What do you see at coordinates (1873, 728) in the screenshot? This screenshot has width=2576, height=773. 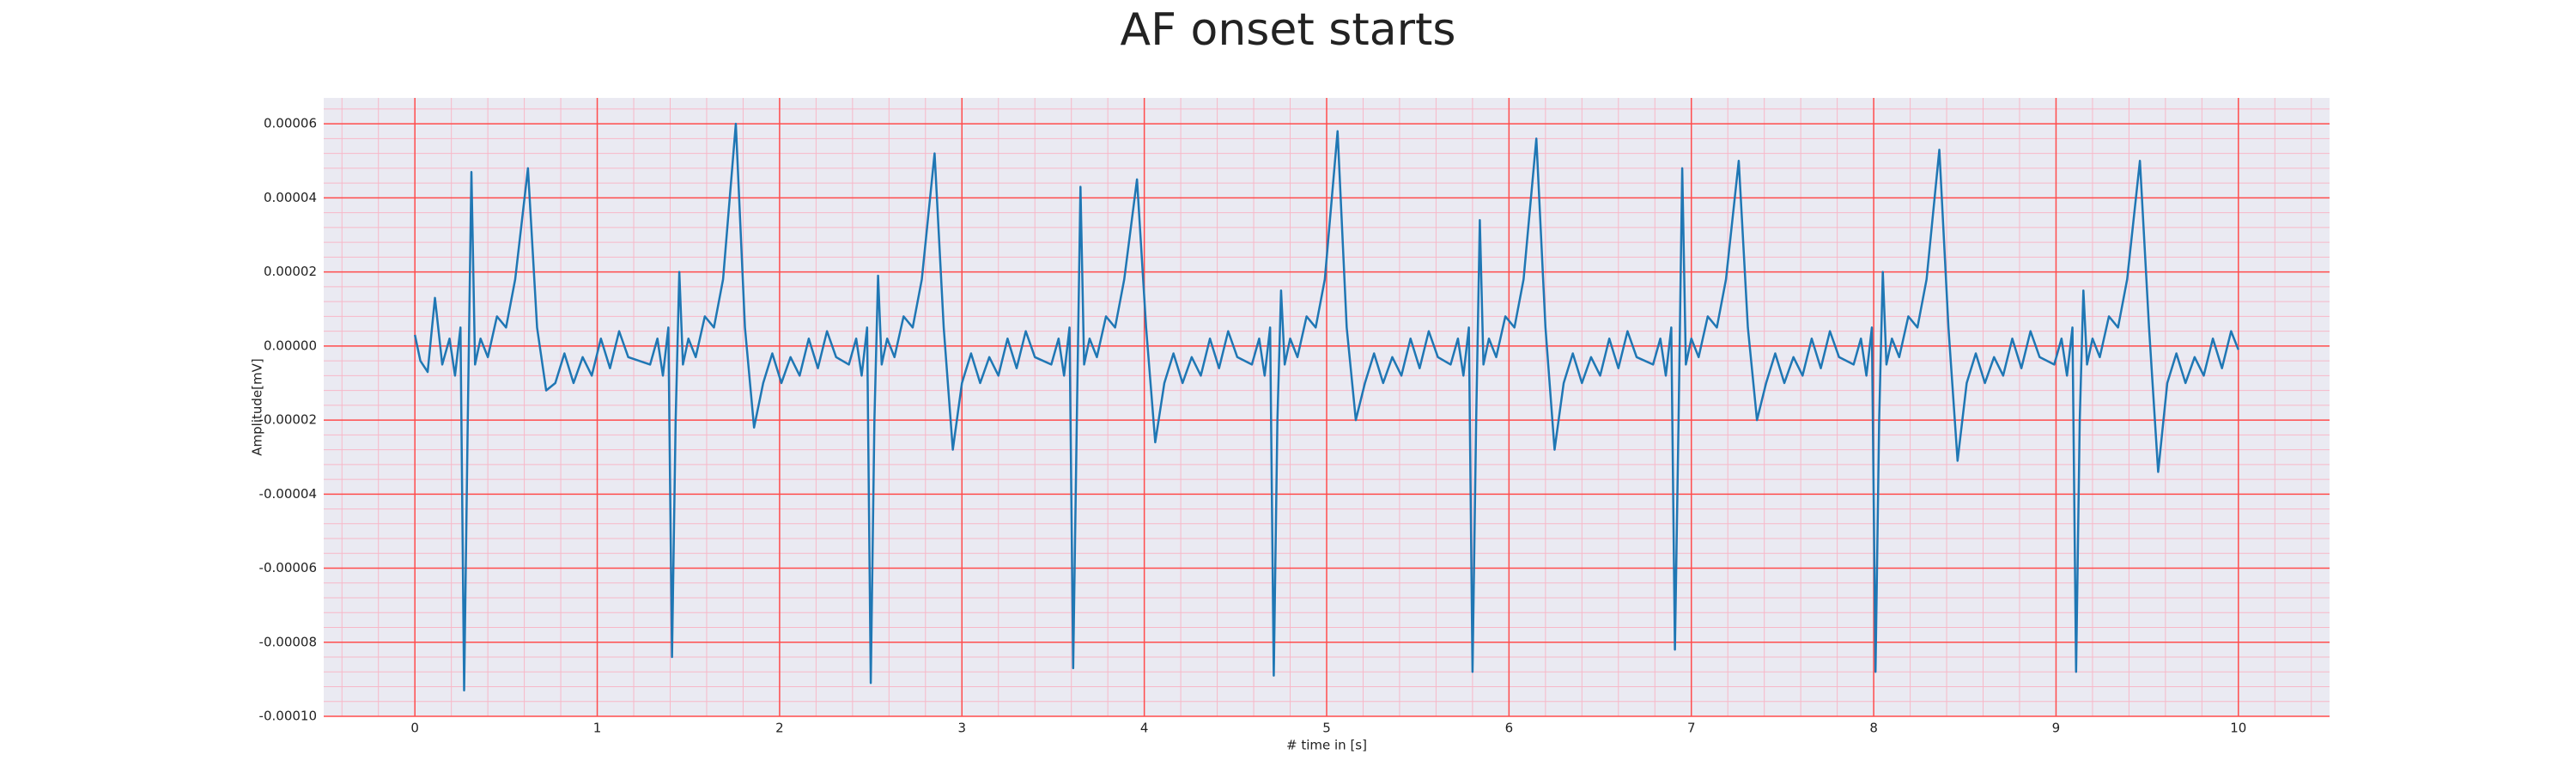 I see `x-tick-label: 8` at bounding box center [1873, 728].